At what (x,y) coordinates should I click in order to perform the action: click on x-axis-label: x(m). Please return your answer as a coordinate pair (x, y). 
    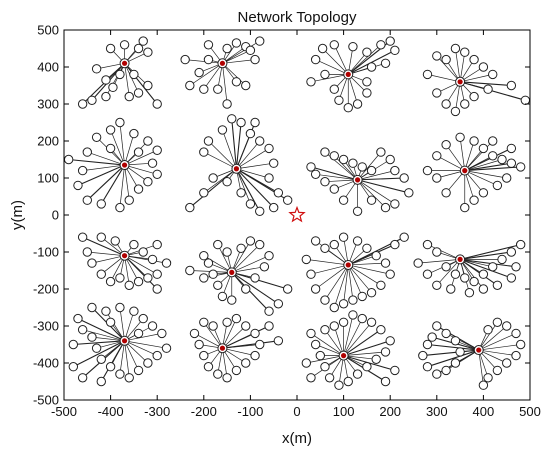
    Looking at the image, I should click on (297, 438).